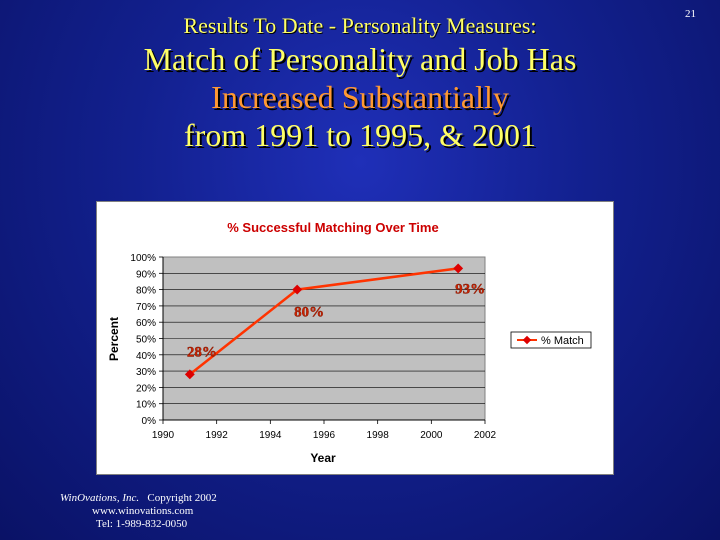 This screenshot has height=540, width=720. I want to click on x-tick-label: 1994, so click(270, 435).